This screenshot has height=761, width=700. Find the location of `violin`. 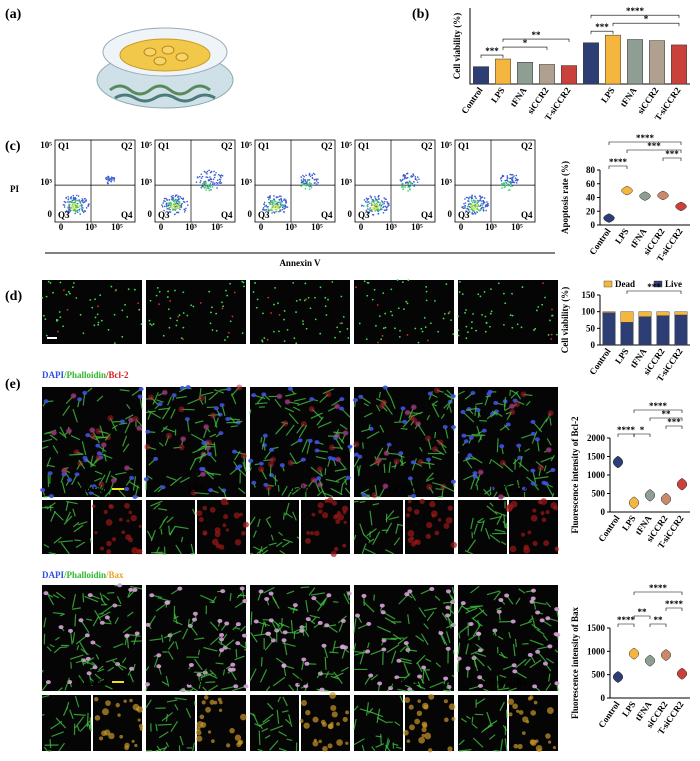

violin is located at coordinates (663, 195).